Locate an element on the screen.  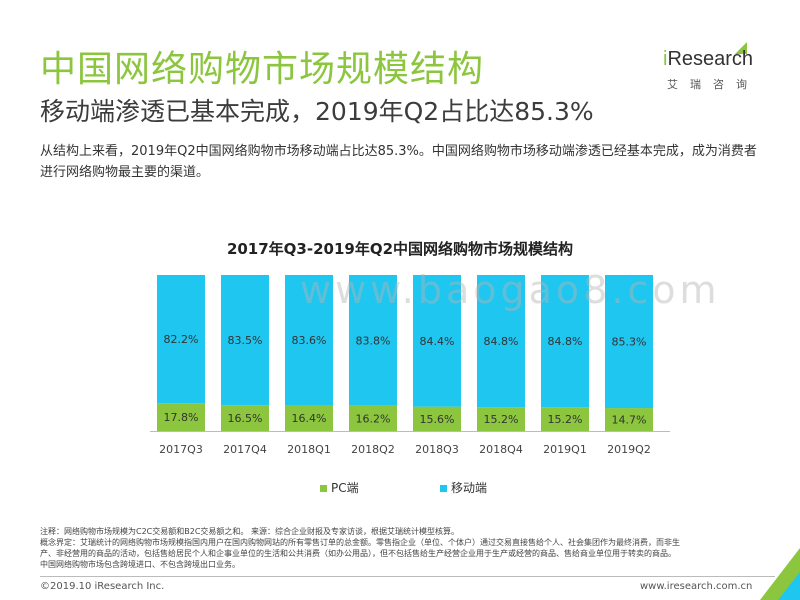
data-label-pc-2018Q4: 15.2% is located at coordinates (501, 419).